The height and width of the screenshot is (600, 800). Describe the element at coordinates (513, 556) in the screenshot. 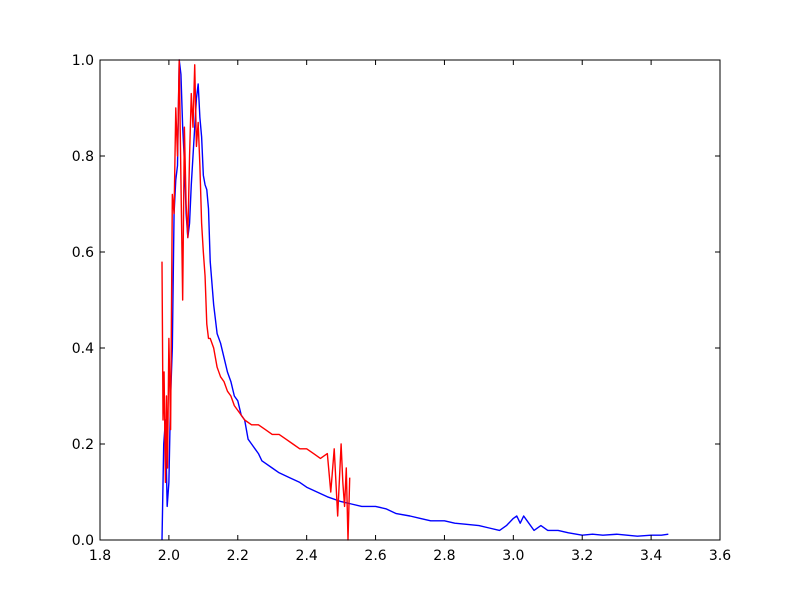

I see `x-tick-label: 3.0` at that location.